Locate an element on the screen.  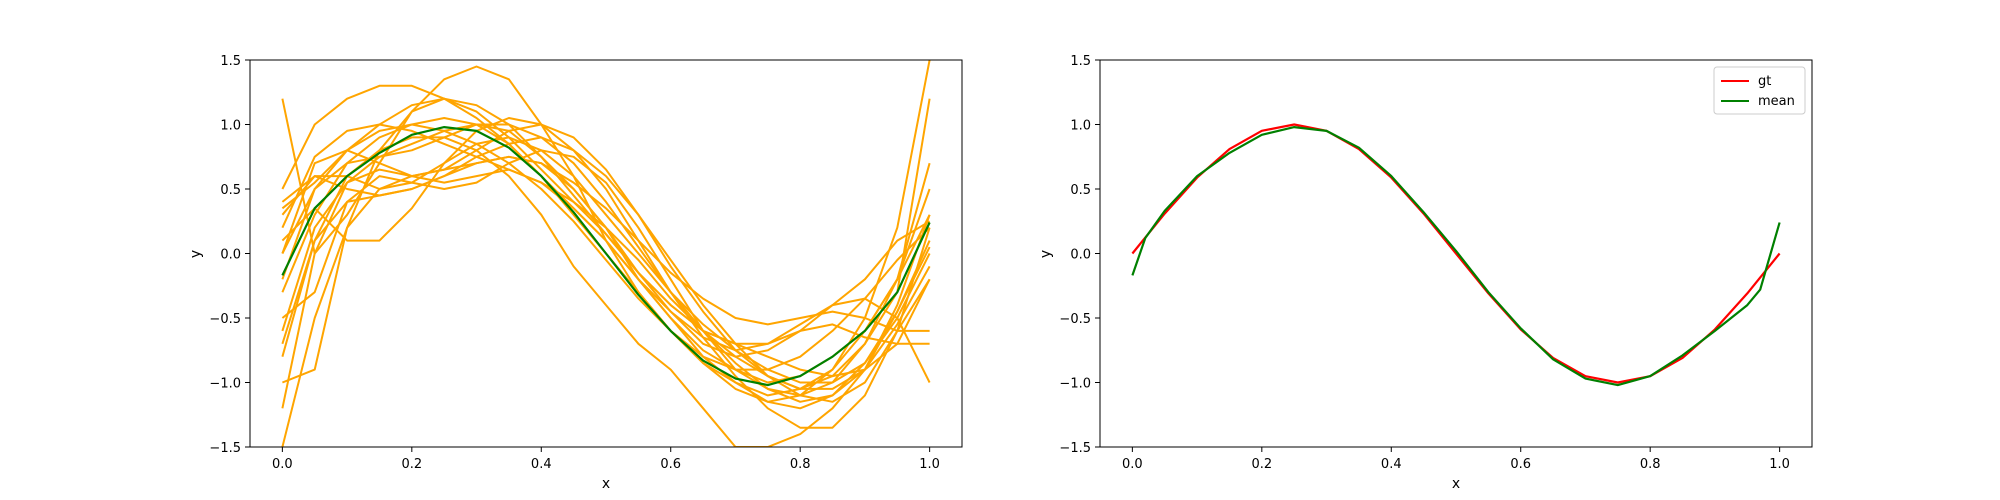
left-x-tick-label-0: 0.0 is located at coordinates (282, 464).